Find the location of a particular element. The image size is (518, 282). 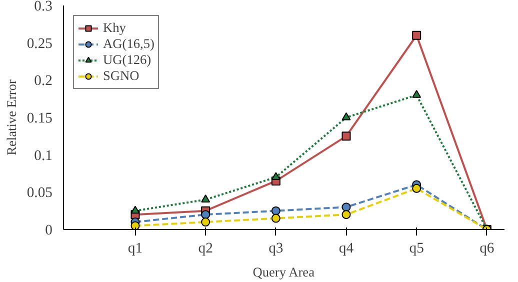

y-tick-label: 0.25 is located at coordinates (39, 44).